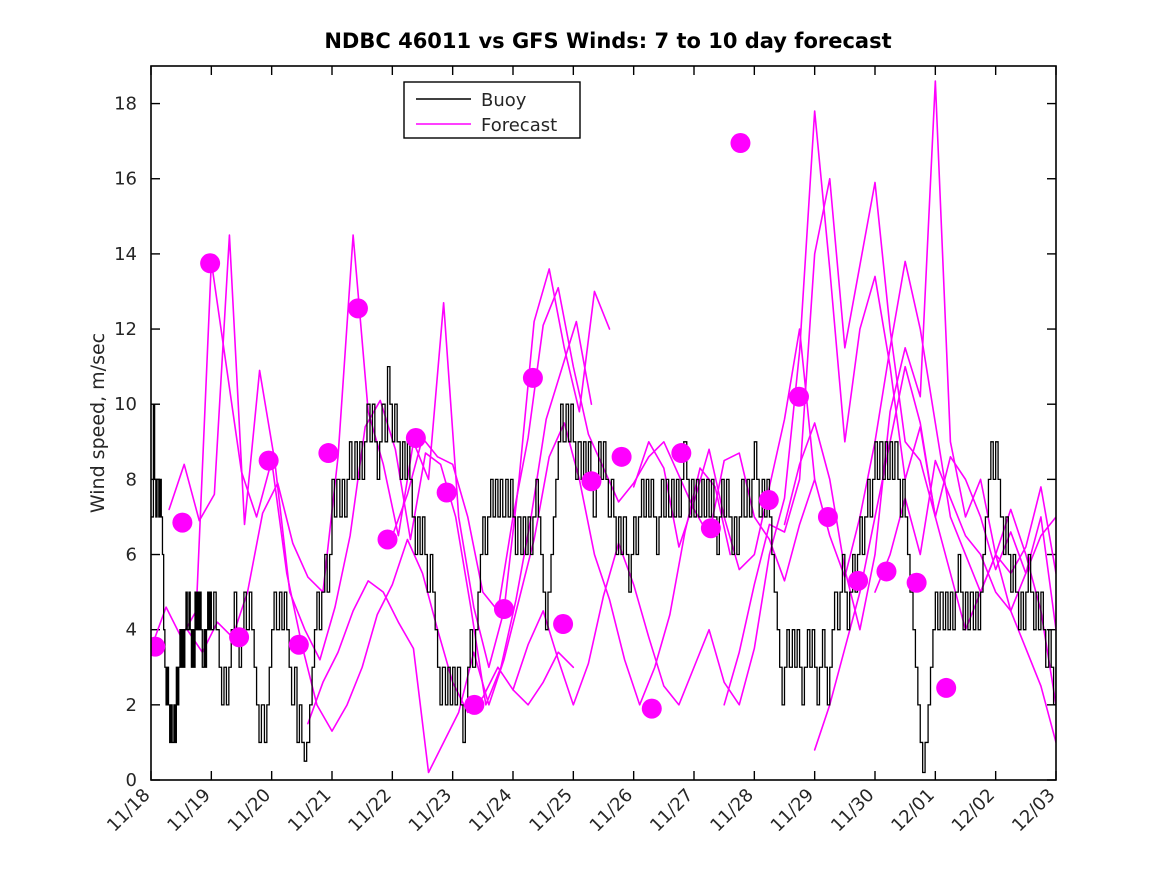 This screenshot has width=1167, height=875. What do you see at coordinates (131, 780) in the screenshot?
I see `y-tick-label: 0` at bounding box center [131, 780].